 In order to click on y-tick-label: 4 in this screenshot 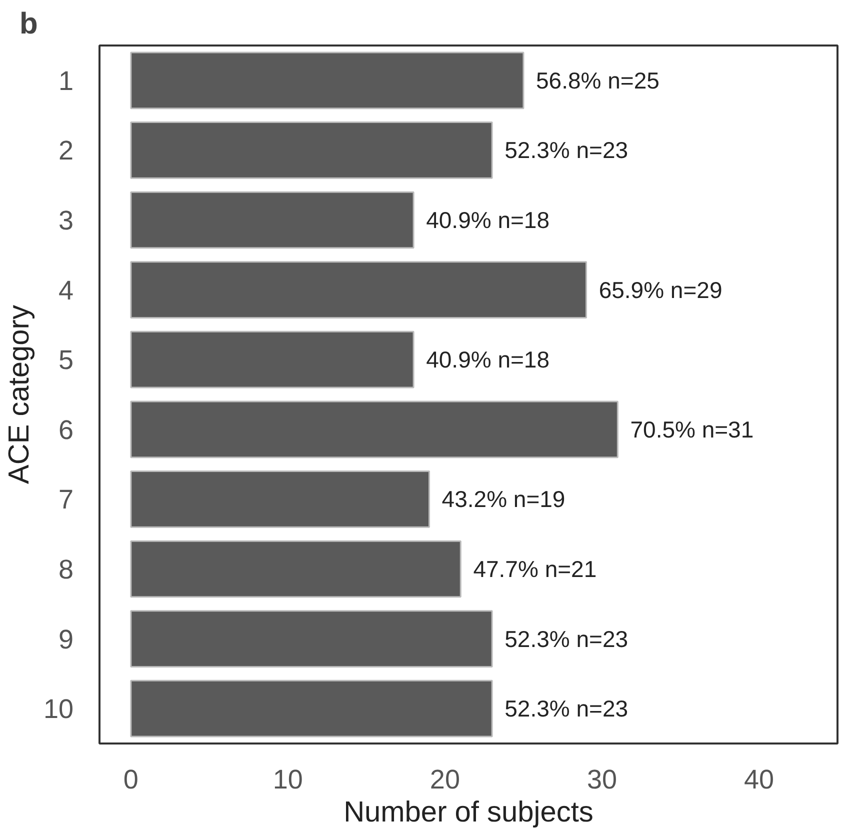, I will do `click(66, 290)`.